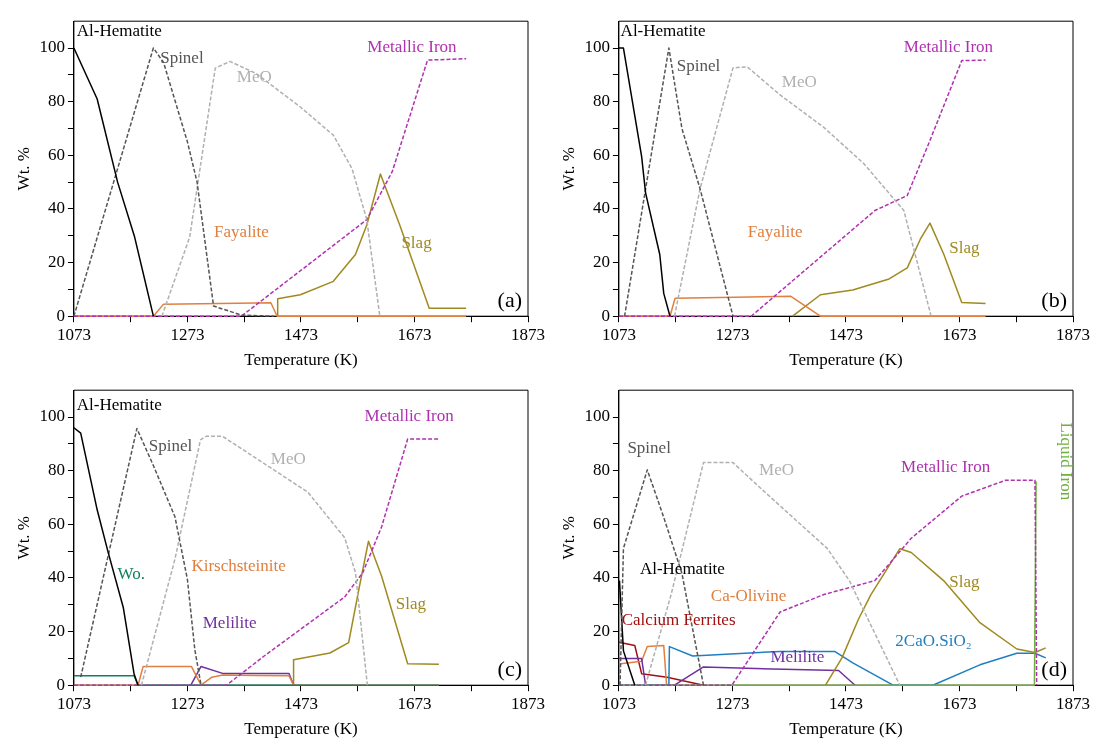 Image resolution: width=1099 pixels, height=751 pixels. Describe the element at coordinates (1067, 461) in the screenshot. I see `text: Liquid Iron` at that location.